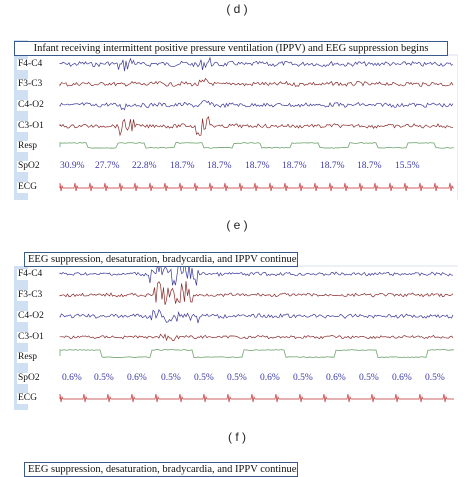 The height and width of the screenshot is (477, 474). Describe the element at coordinates (144, 166) in the screenshot. I see `spo2-value: 22.8%` at that location.